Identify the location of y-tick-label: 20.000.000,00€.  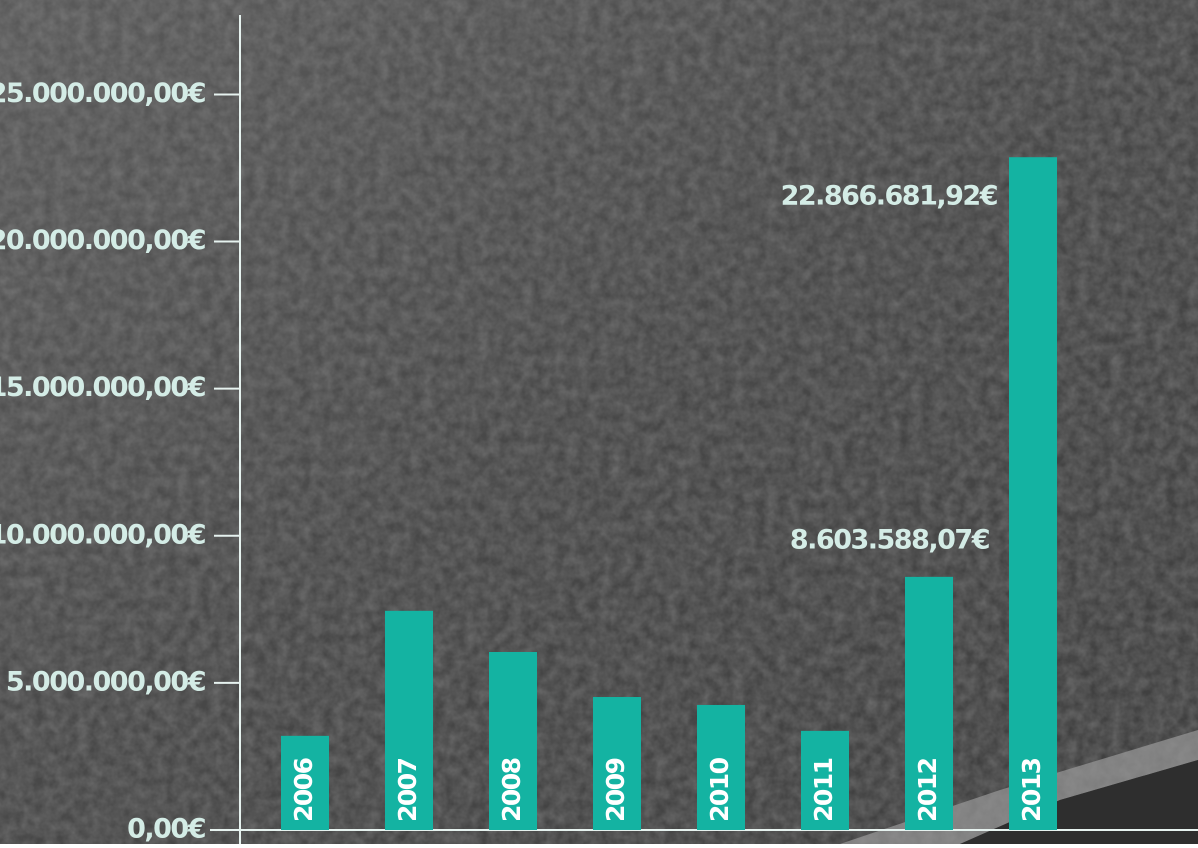
(102, 240).